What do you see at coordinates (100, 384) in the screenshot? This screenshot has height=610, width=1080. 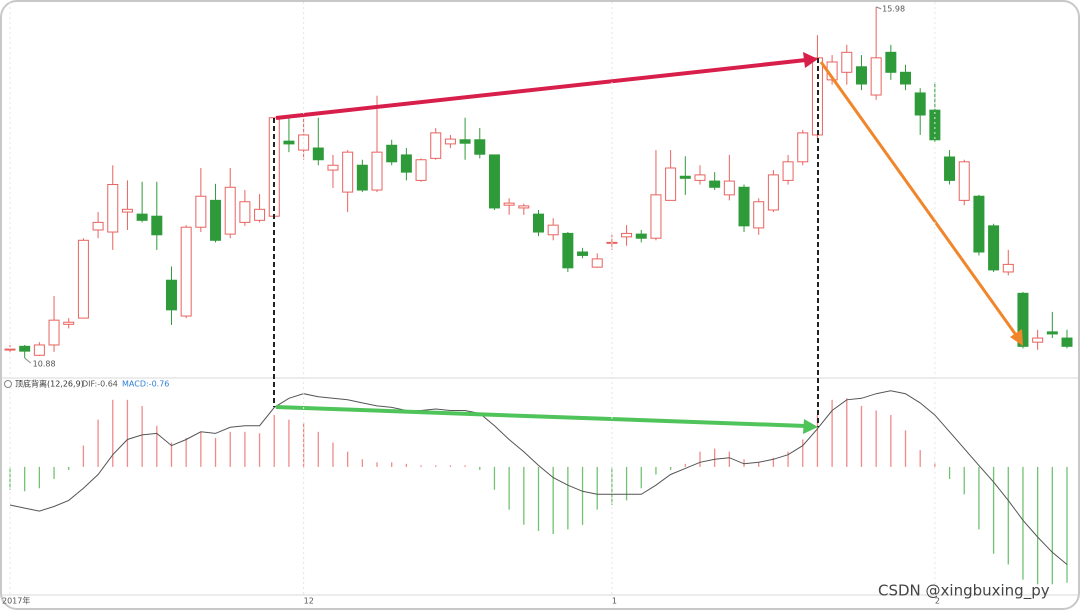 I see `legend-entry: DIF:-0.64` at bounding box center [100, 384].